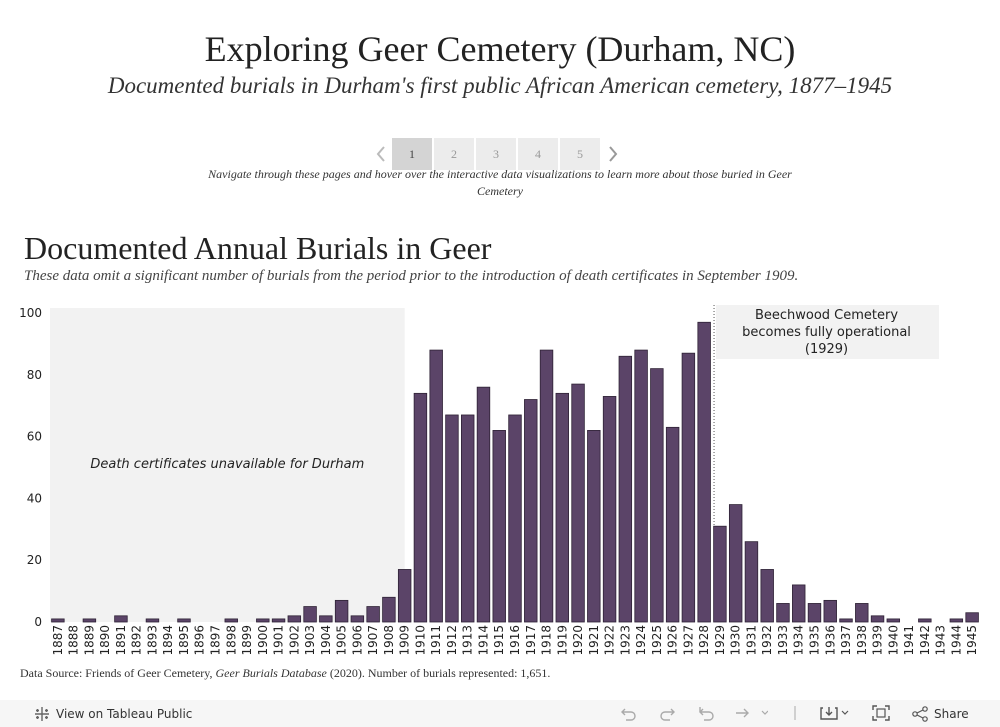  Describe the element at coordinates (546, 486) in the screenshot. I see `bar-1918` at that location.